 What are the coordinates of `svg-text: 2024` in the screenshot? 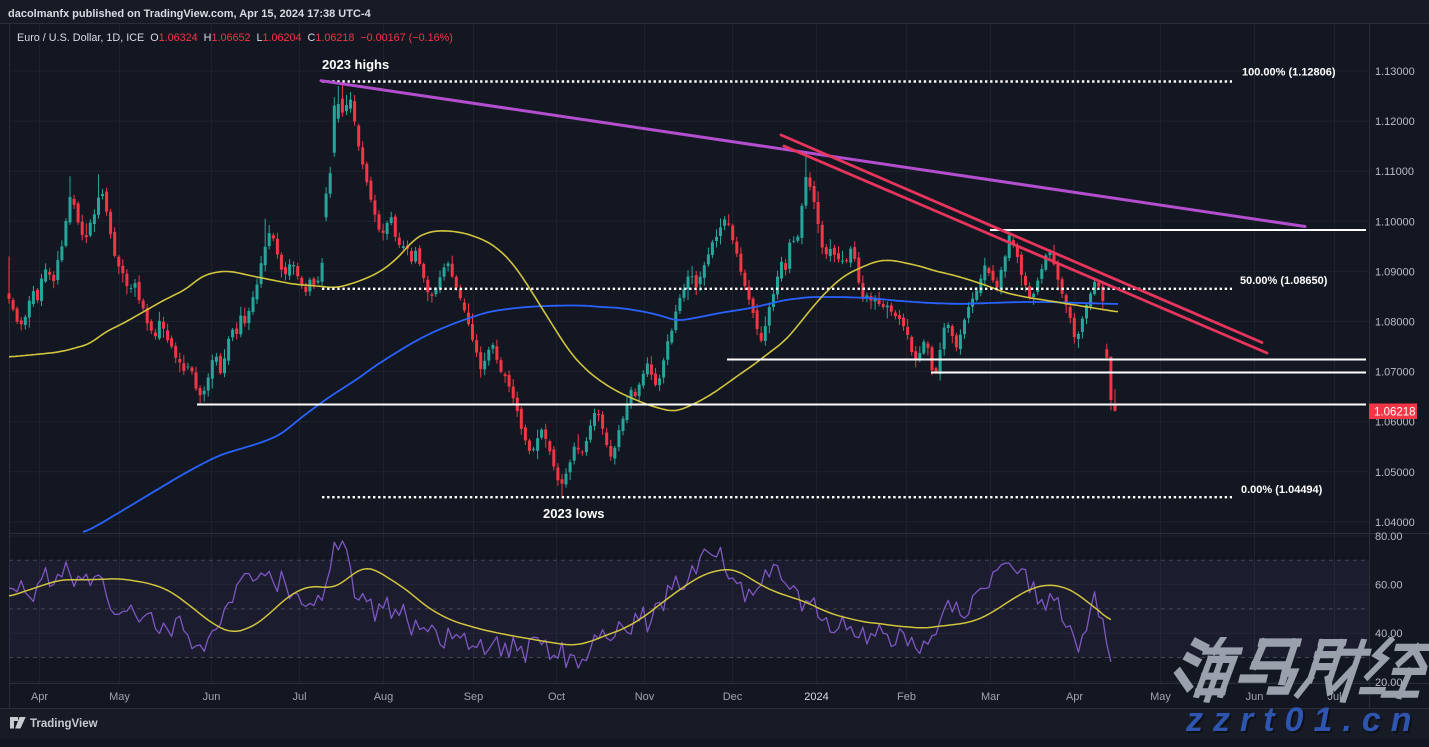 It's located at (816, 697).